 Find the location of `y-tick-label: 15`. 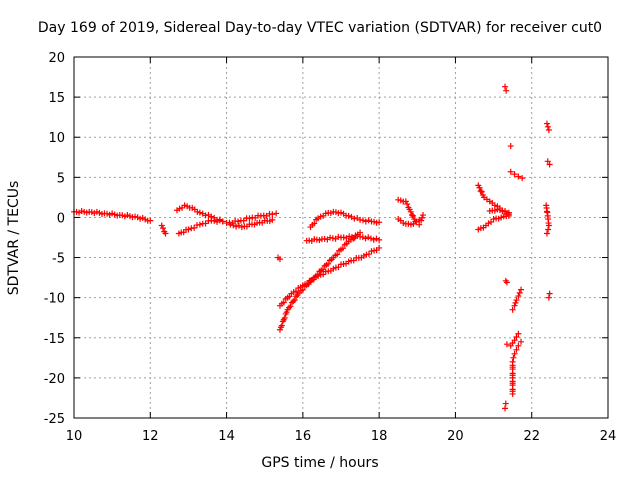

y-tick-label: 15 is located at coordinates (56, 98).